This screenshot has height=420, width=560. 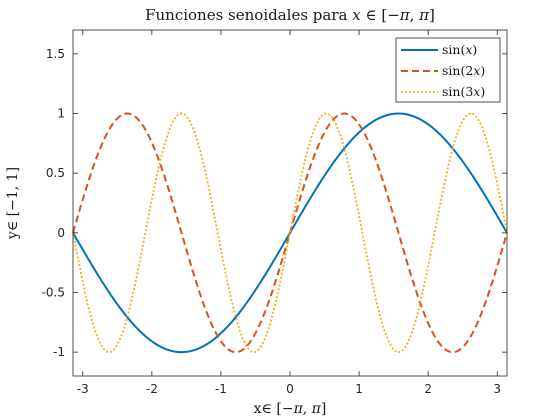 I want to click on chart-title: Funciones senoidales para x ∈ [−π, π], so click(x=290, y=15).